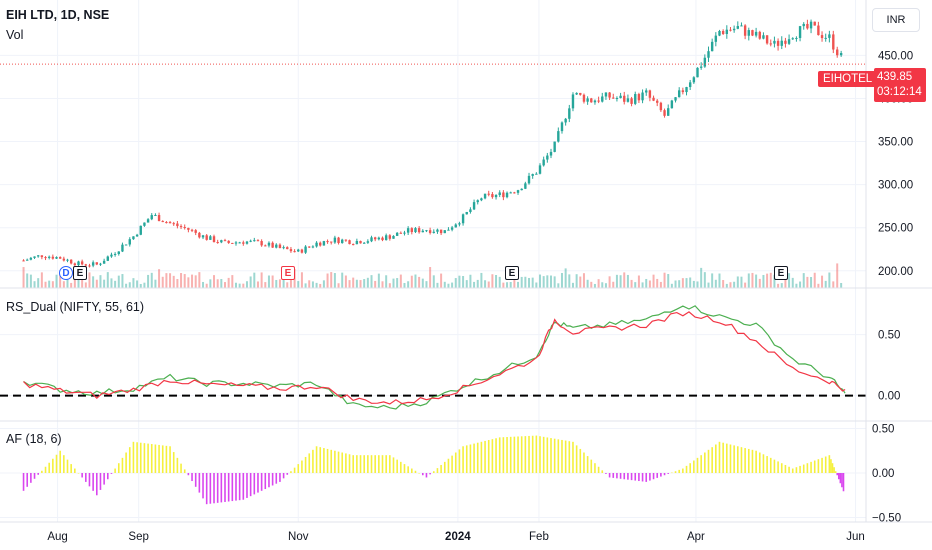 This screenshot has height=550, width=932. Describe the element at coordinates (433, 470) in the screenshot. I see `af-pane` at that location.